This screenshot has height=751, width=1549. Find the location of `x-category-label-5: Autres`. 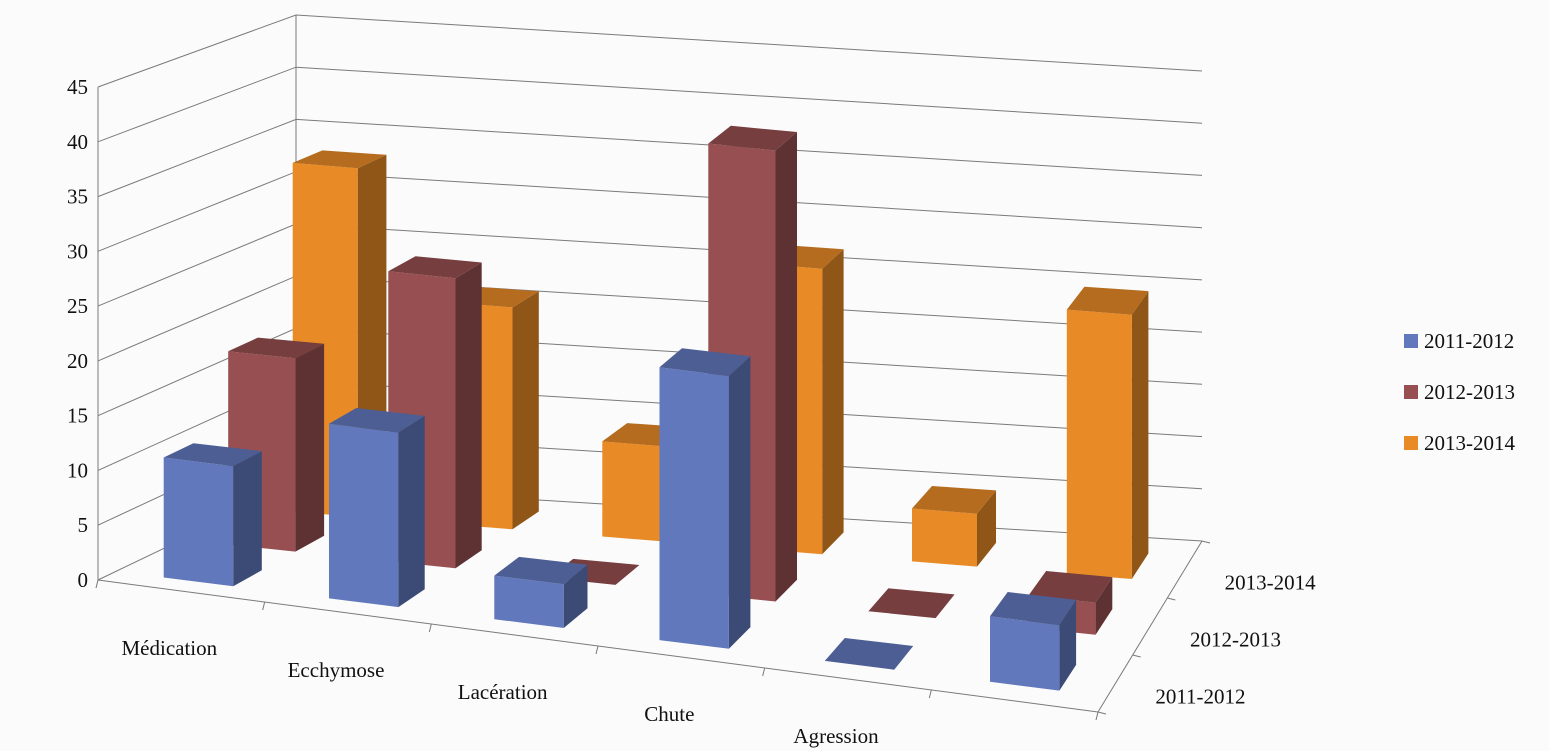

x-category-label-5: Autres is located at coordinates (1003, 748).